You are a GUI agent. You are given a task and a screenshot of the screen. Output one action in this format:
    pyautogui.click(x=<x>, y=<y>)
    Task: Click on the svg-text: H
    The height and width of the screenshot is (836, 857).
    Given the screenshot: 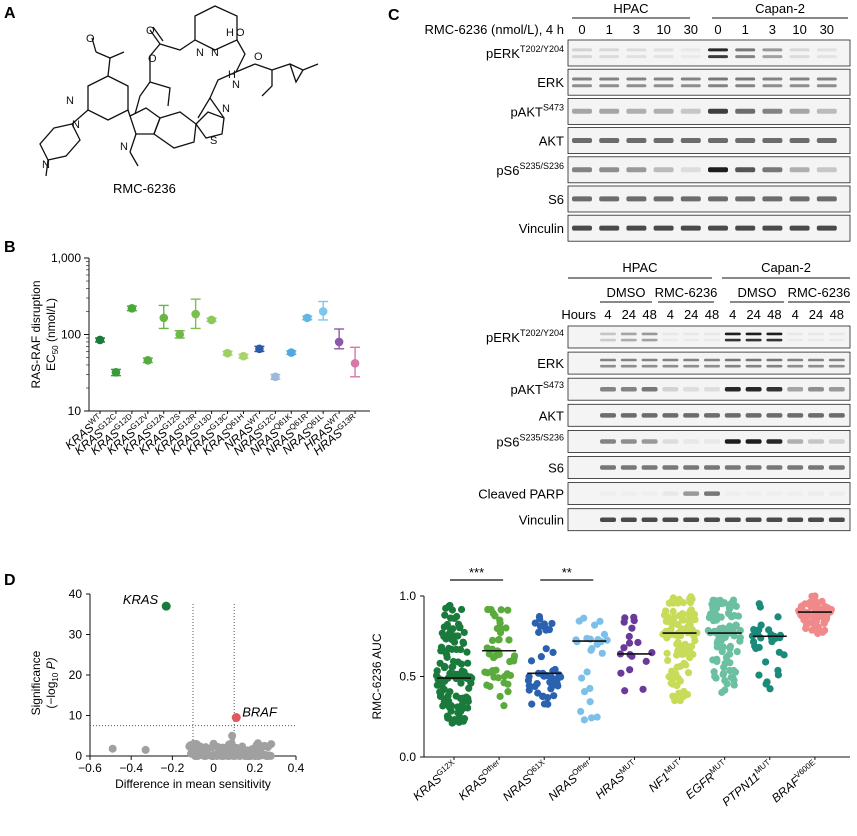 What is the action you would take?
    pyautogui.click(x=232, y=75)
    